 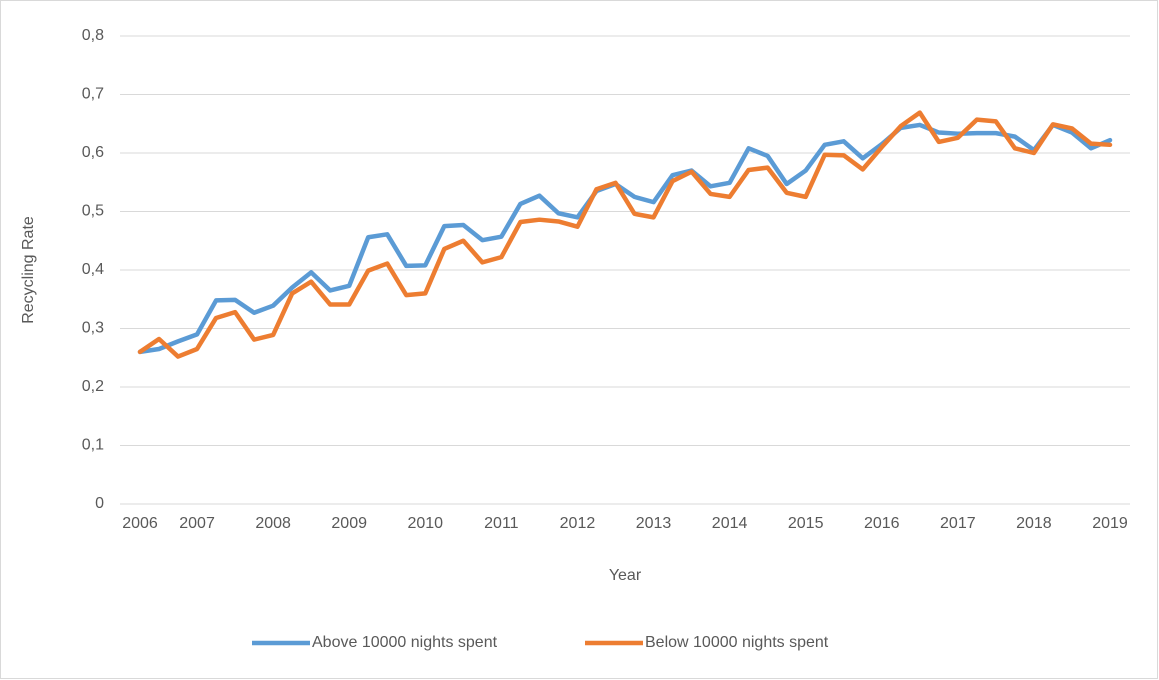 I want to click on y-tick-label: 0,4, so click(x=93, y=269).